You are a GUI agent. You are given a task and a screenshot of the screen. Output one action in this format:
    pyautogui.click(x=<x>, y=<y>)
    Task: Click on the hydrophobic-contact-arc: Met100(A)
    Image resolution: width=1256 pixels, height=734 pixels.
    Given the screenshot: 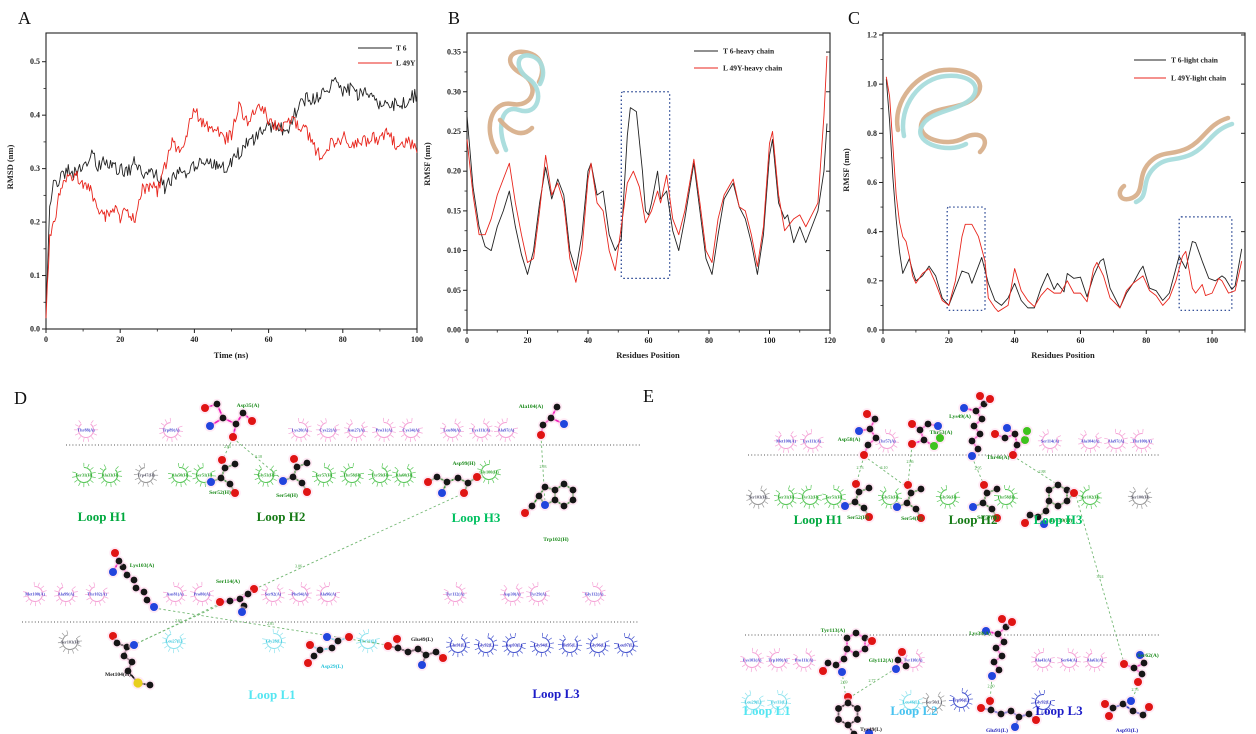 What is the action you would take?
    pyautogui.click(x=786, y=442)
    